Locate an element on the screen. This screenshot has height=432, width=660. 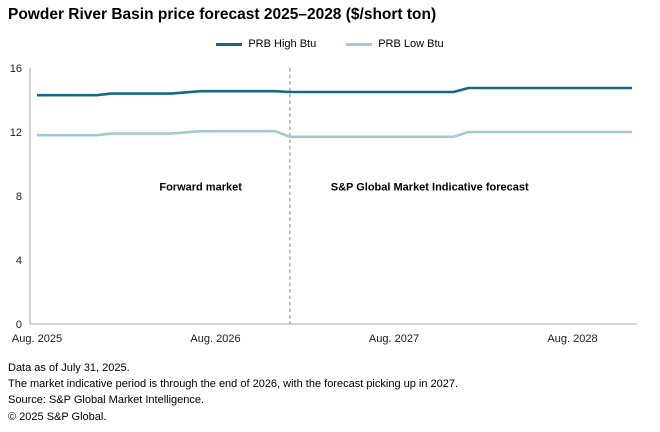
footnote-copyright: © 2025 S&P Global. is located at coordinates (57, 416).